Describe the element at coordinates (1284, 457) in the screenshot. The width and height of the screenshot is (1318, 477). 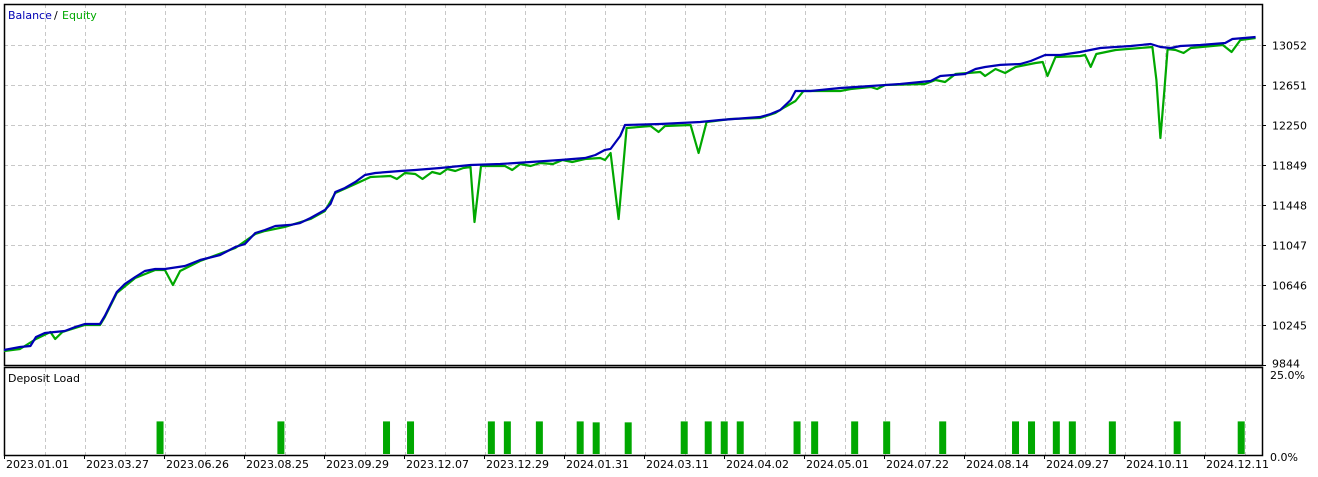
I see `deposit-y-tick-label: 0.0%` at that location.